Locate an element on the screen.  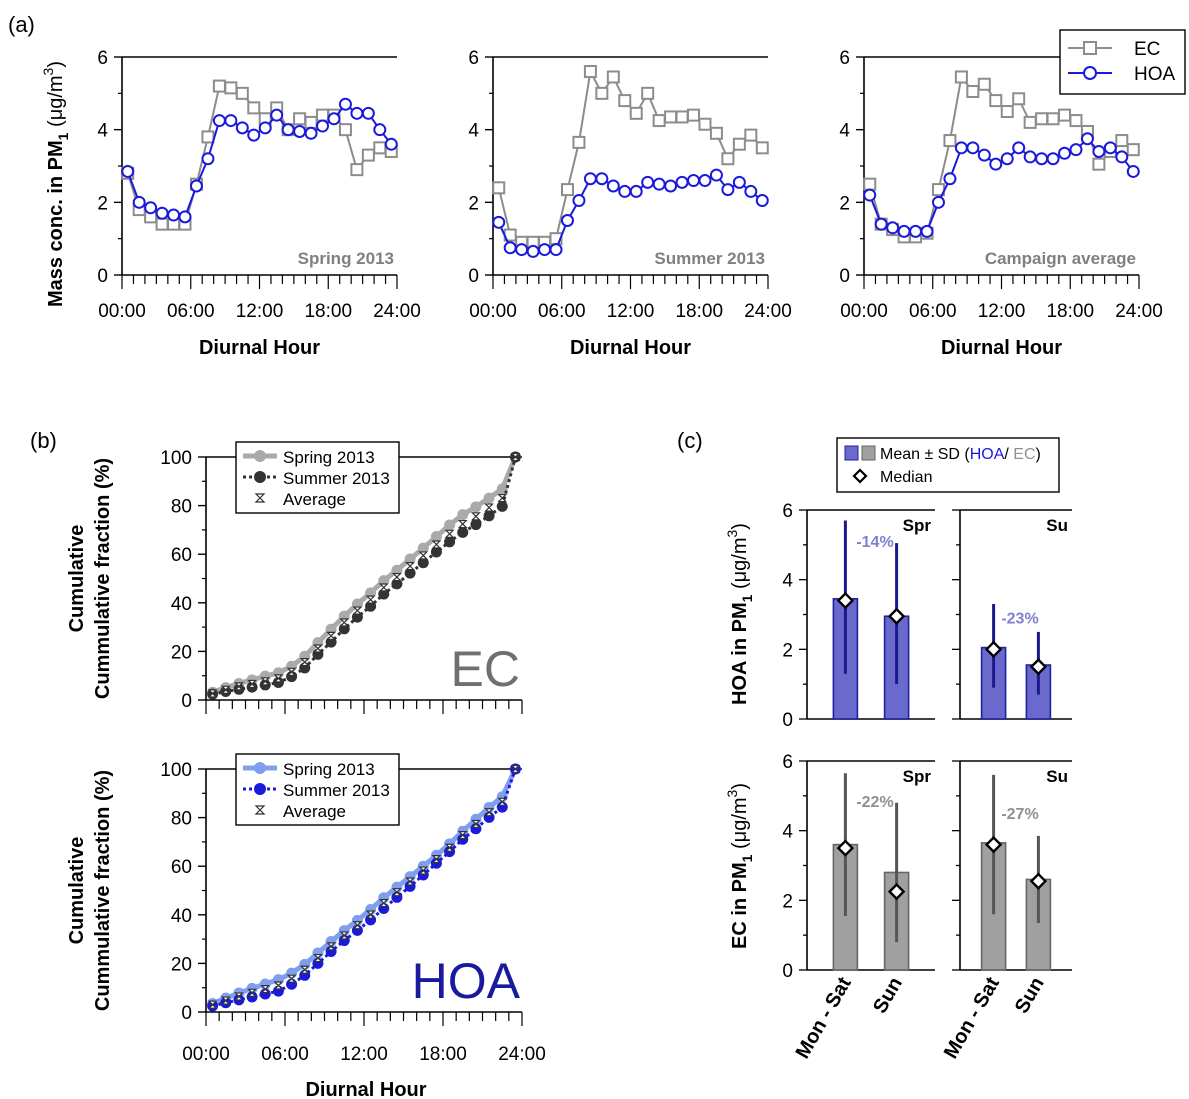
percent-change-label: -23% is located at coordinates (1019, 619).